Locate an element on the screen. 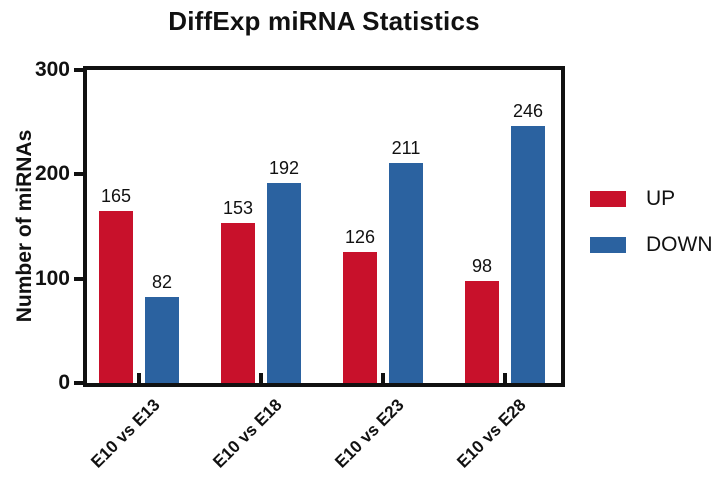  x-axis-category-label: E10 vs E18 is located at coordinates (247, 433).